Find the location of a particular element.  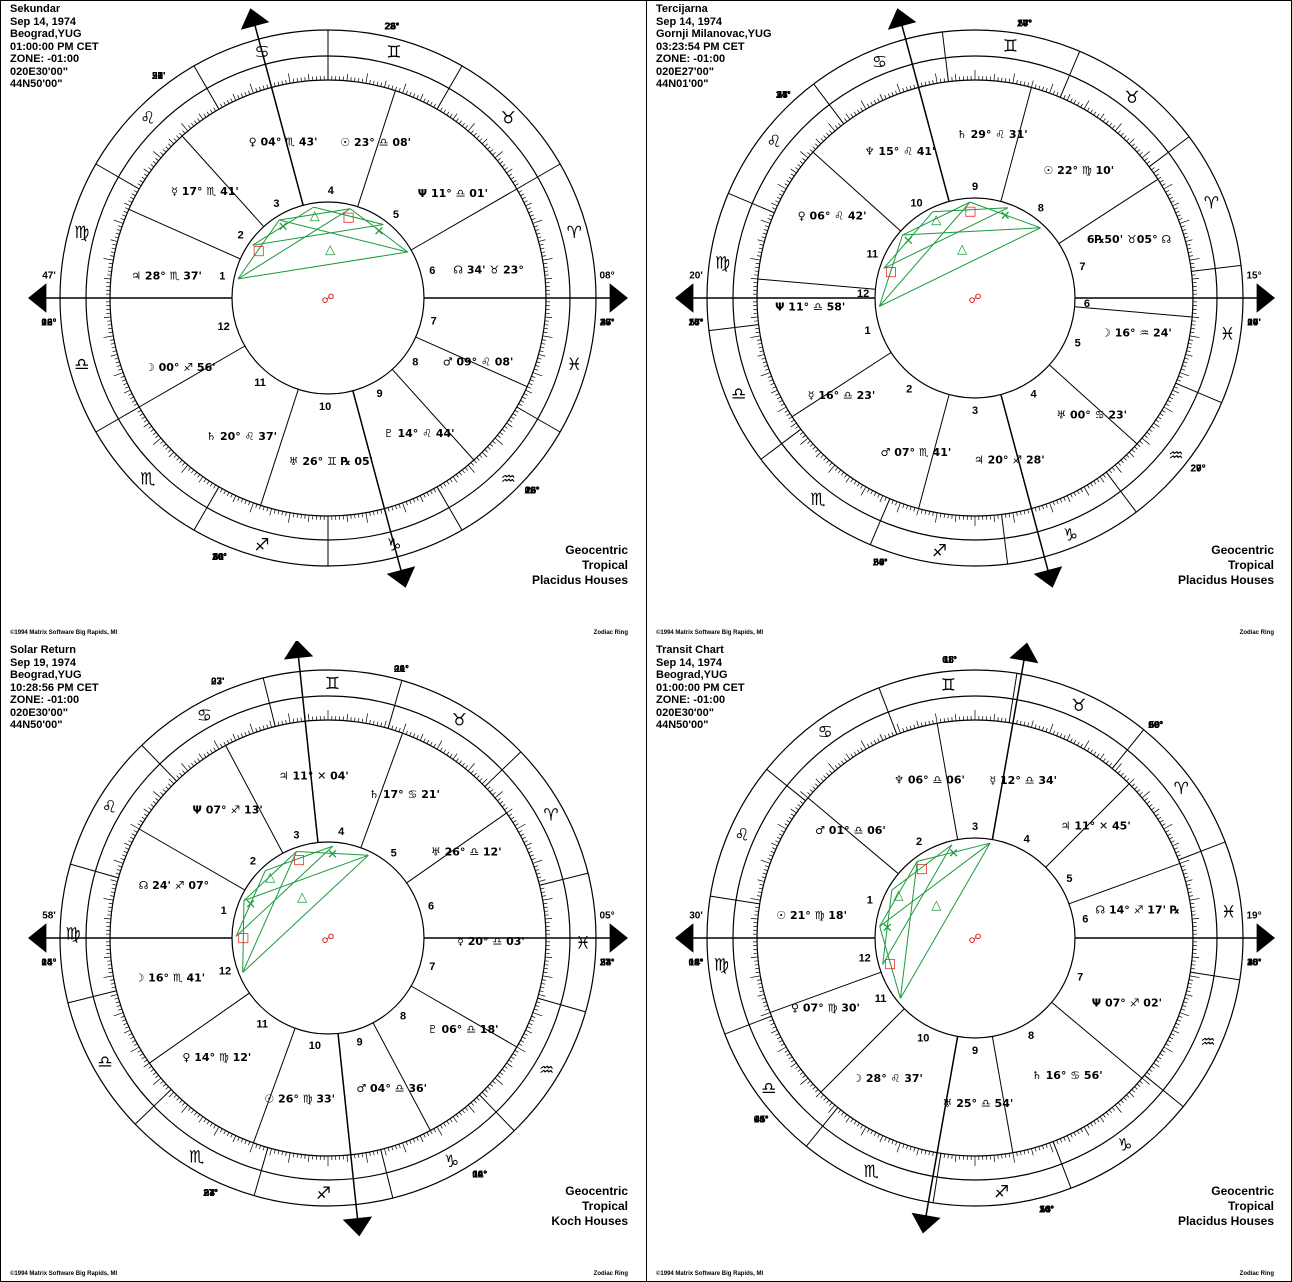

header-line: 01:00:00 PM CET is located at coordinates (54, 46).